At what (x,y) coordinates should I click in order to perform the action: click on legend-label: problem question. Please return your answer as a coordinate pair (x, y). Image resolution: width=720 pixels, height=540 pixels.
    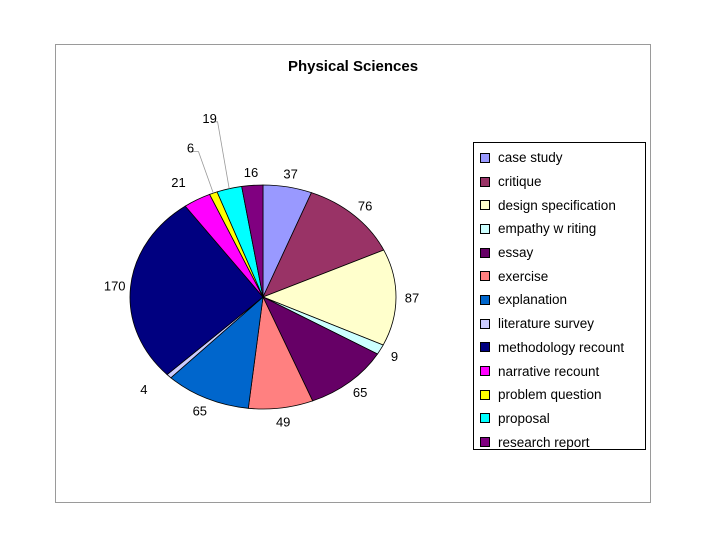
    Looking at the image, I should click on (550, 395).